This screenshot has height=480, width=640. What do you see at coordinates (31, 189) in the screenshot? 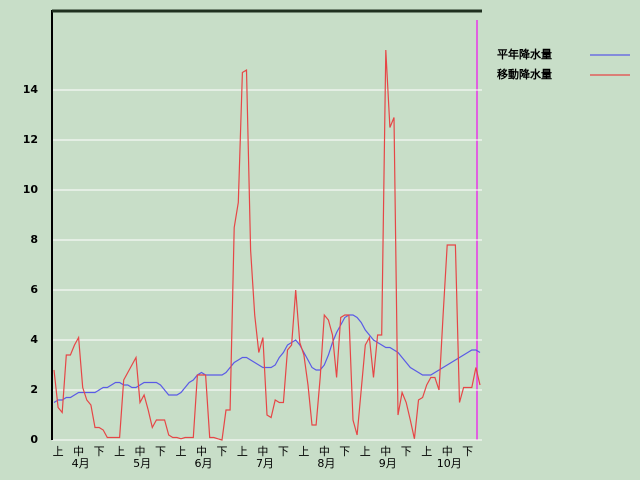
I see `y-tick-label: 10` at bounding box center [31, 189].